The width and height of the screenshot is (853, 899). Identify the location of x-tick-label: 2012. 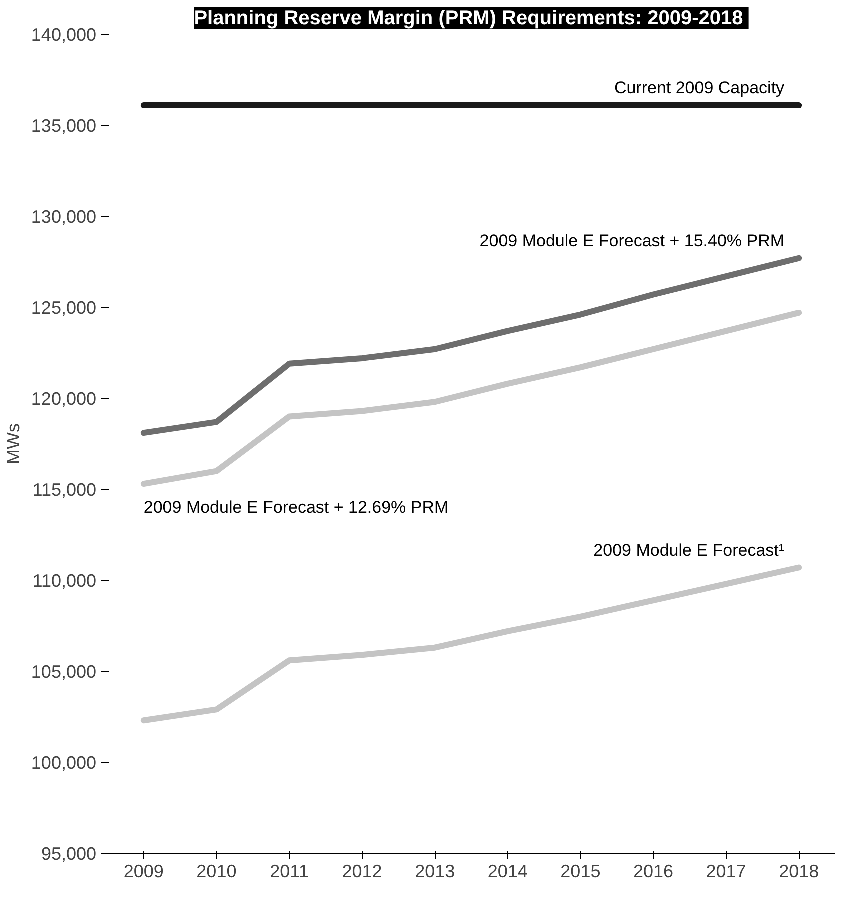
(362, 872).